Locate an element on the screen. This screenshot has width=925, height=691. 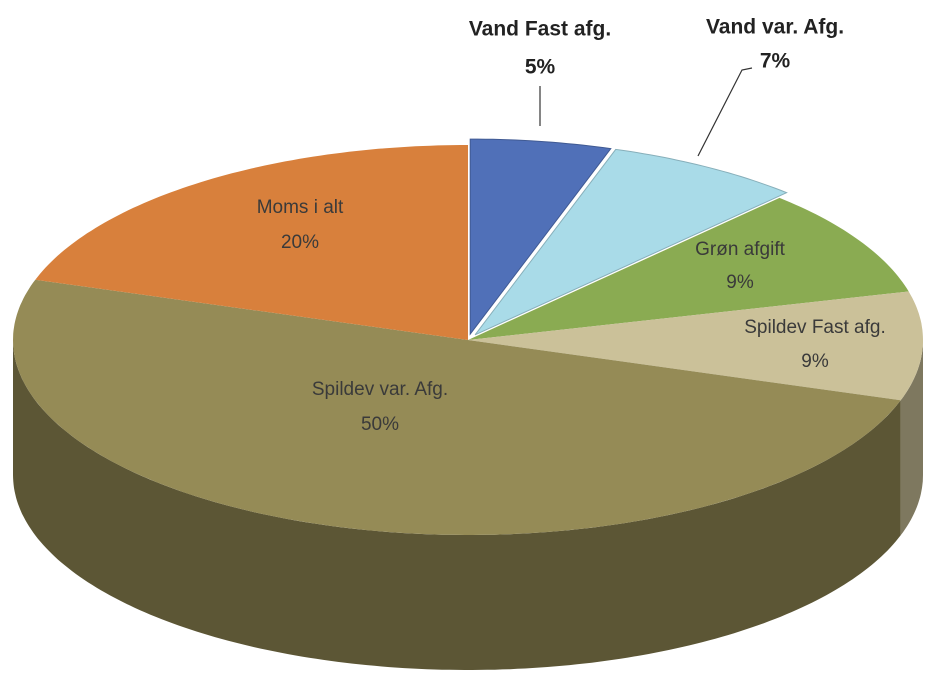
slice-value-label: 7% is located at coordinates (775, 61).